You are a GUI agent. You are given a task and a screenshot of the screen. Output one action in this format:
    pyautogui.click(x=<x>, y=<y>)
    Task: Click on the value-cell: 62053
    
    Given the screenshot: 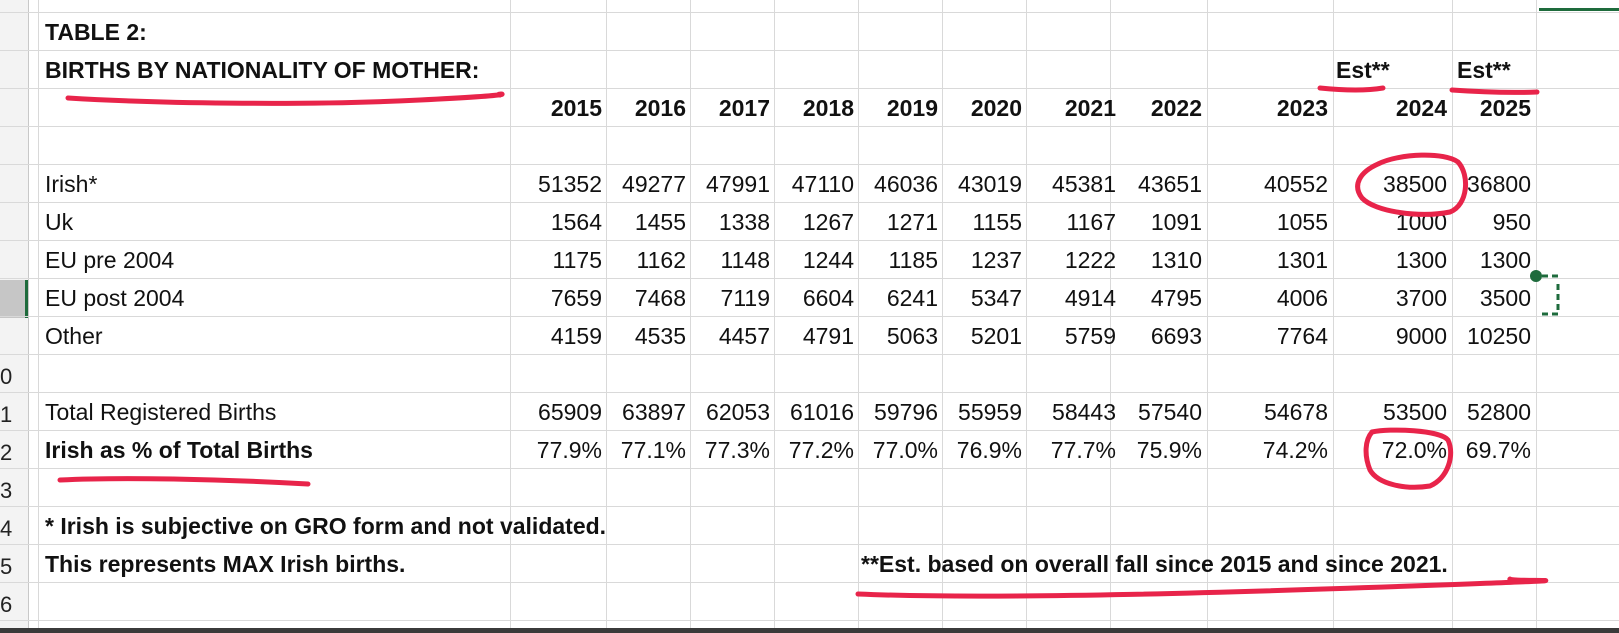 What is the action you would take?
    pyautogui.click(x=738, y=412)
    